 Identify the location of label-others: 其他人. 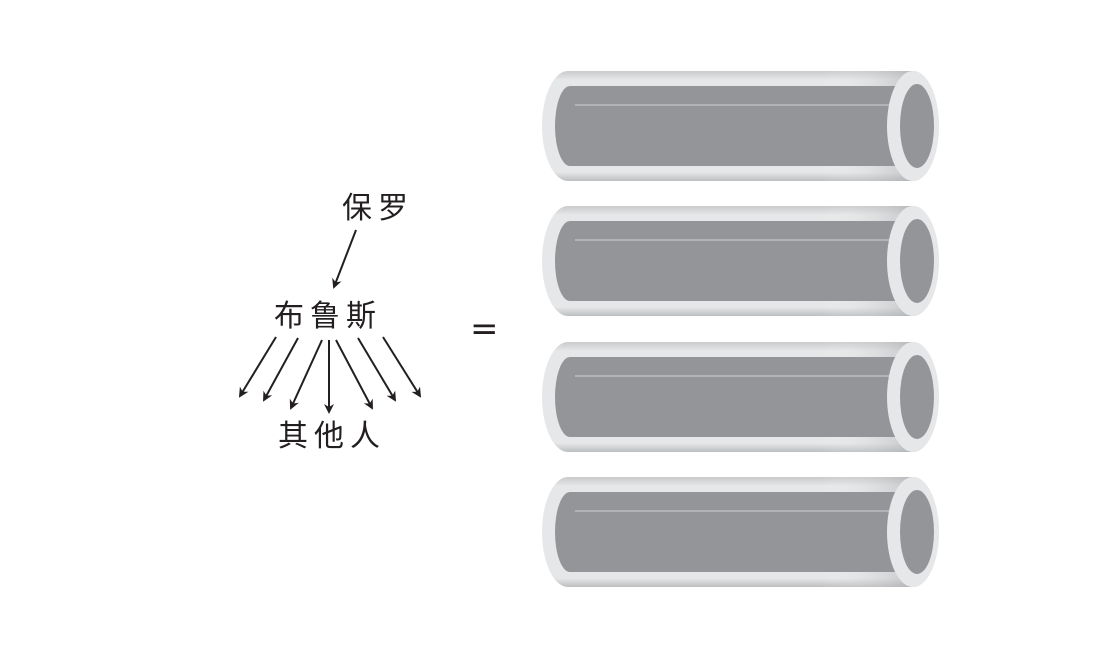
(332, 436).